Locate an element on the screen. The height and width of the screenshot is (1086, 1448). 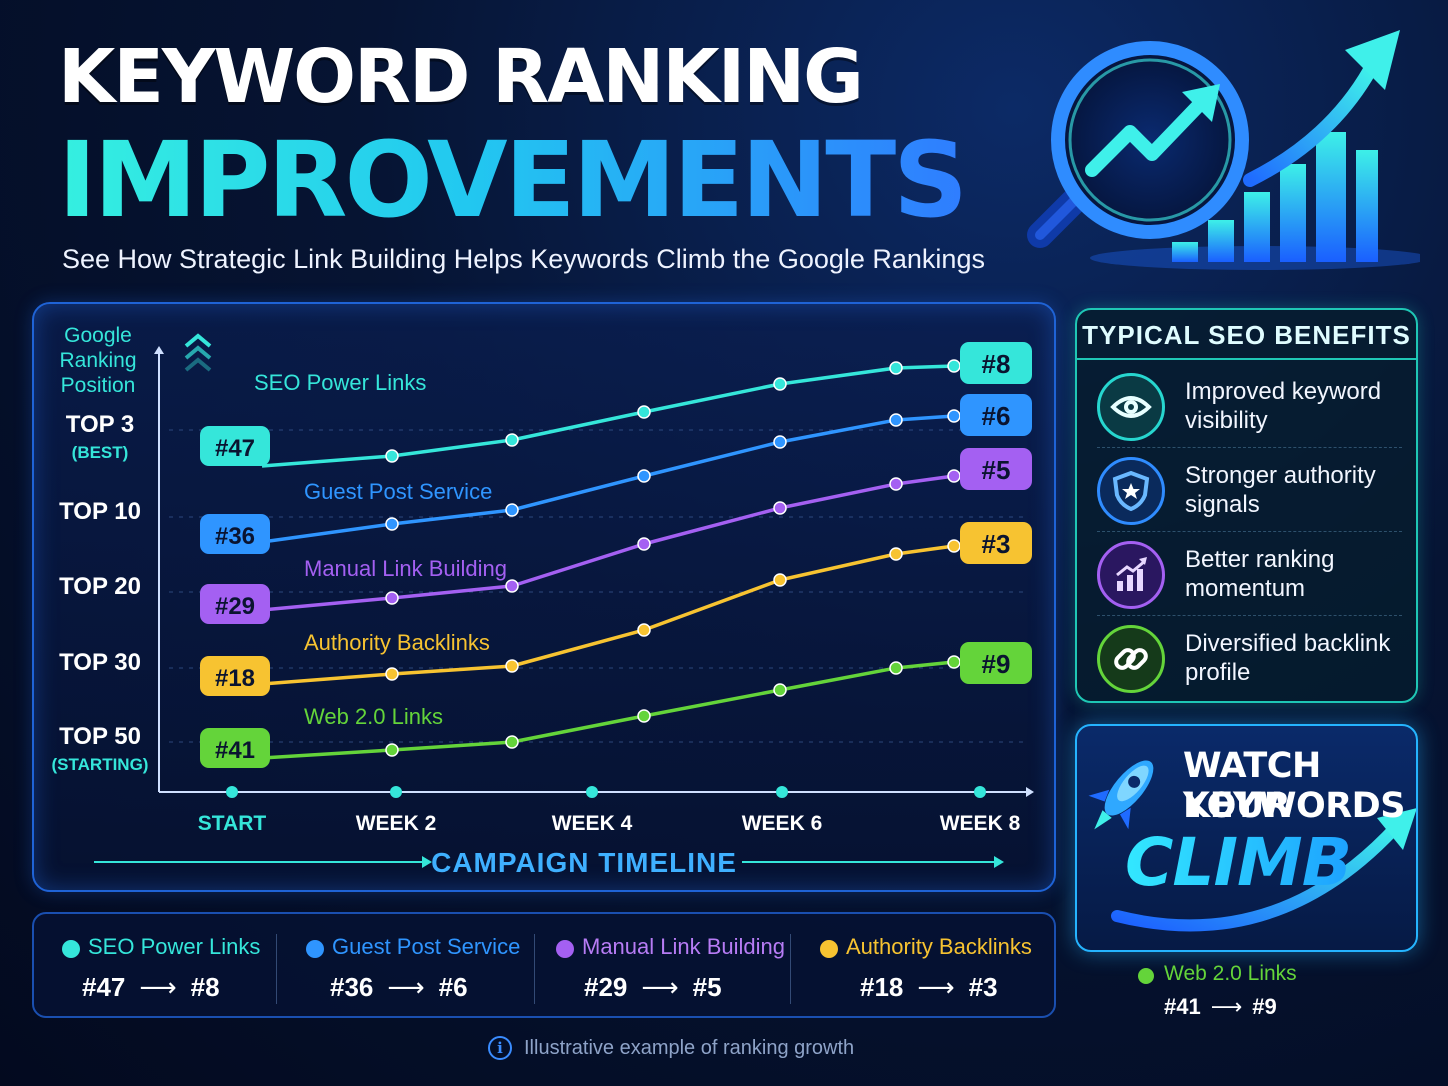
cta-panel: WATCH YOUR KEYWORDS CLIMB is located at coordinates (1246, 838).